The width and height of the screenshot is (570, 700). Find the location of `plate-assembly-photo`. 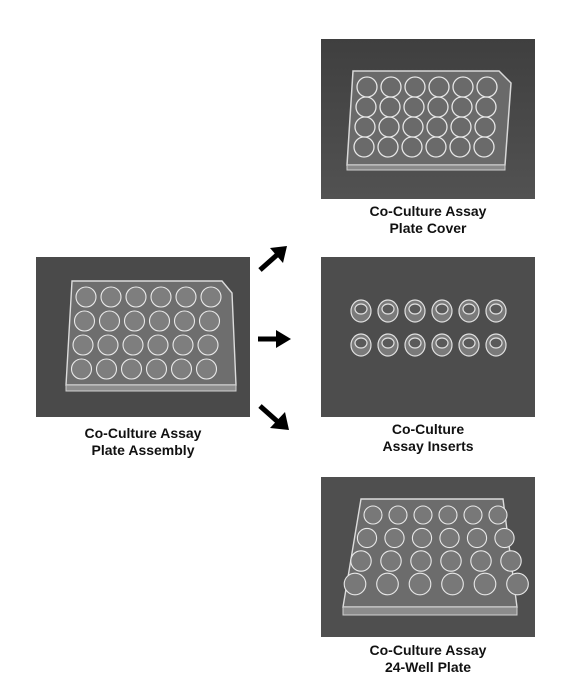

plate-assembly-photo is located at coordinates (143, 337).